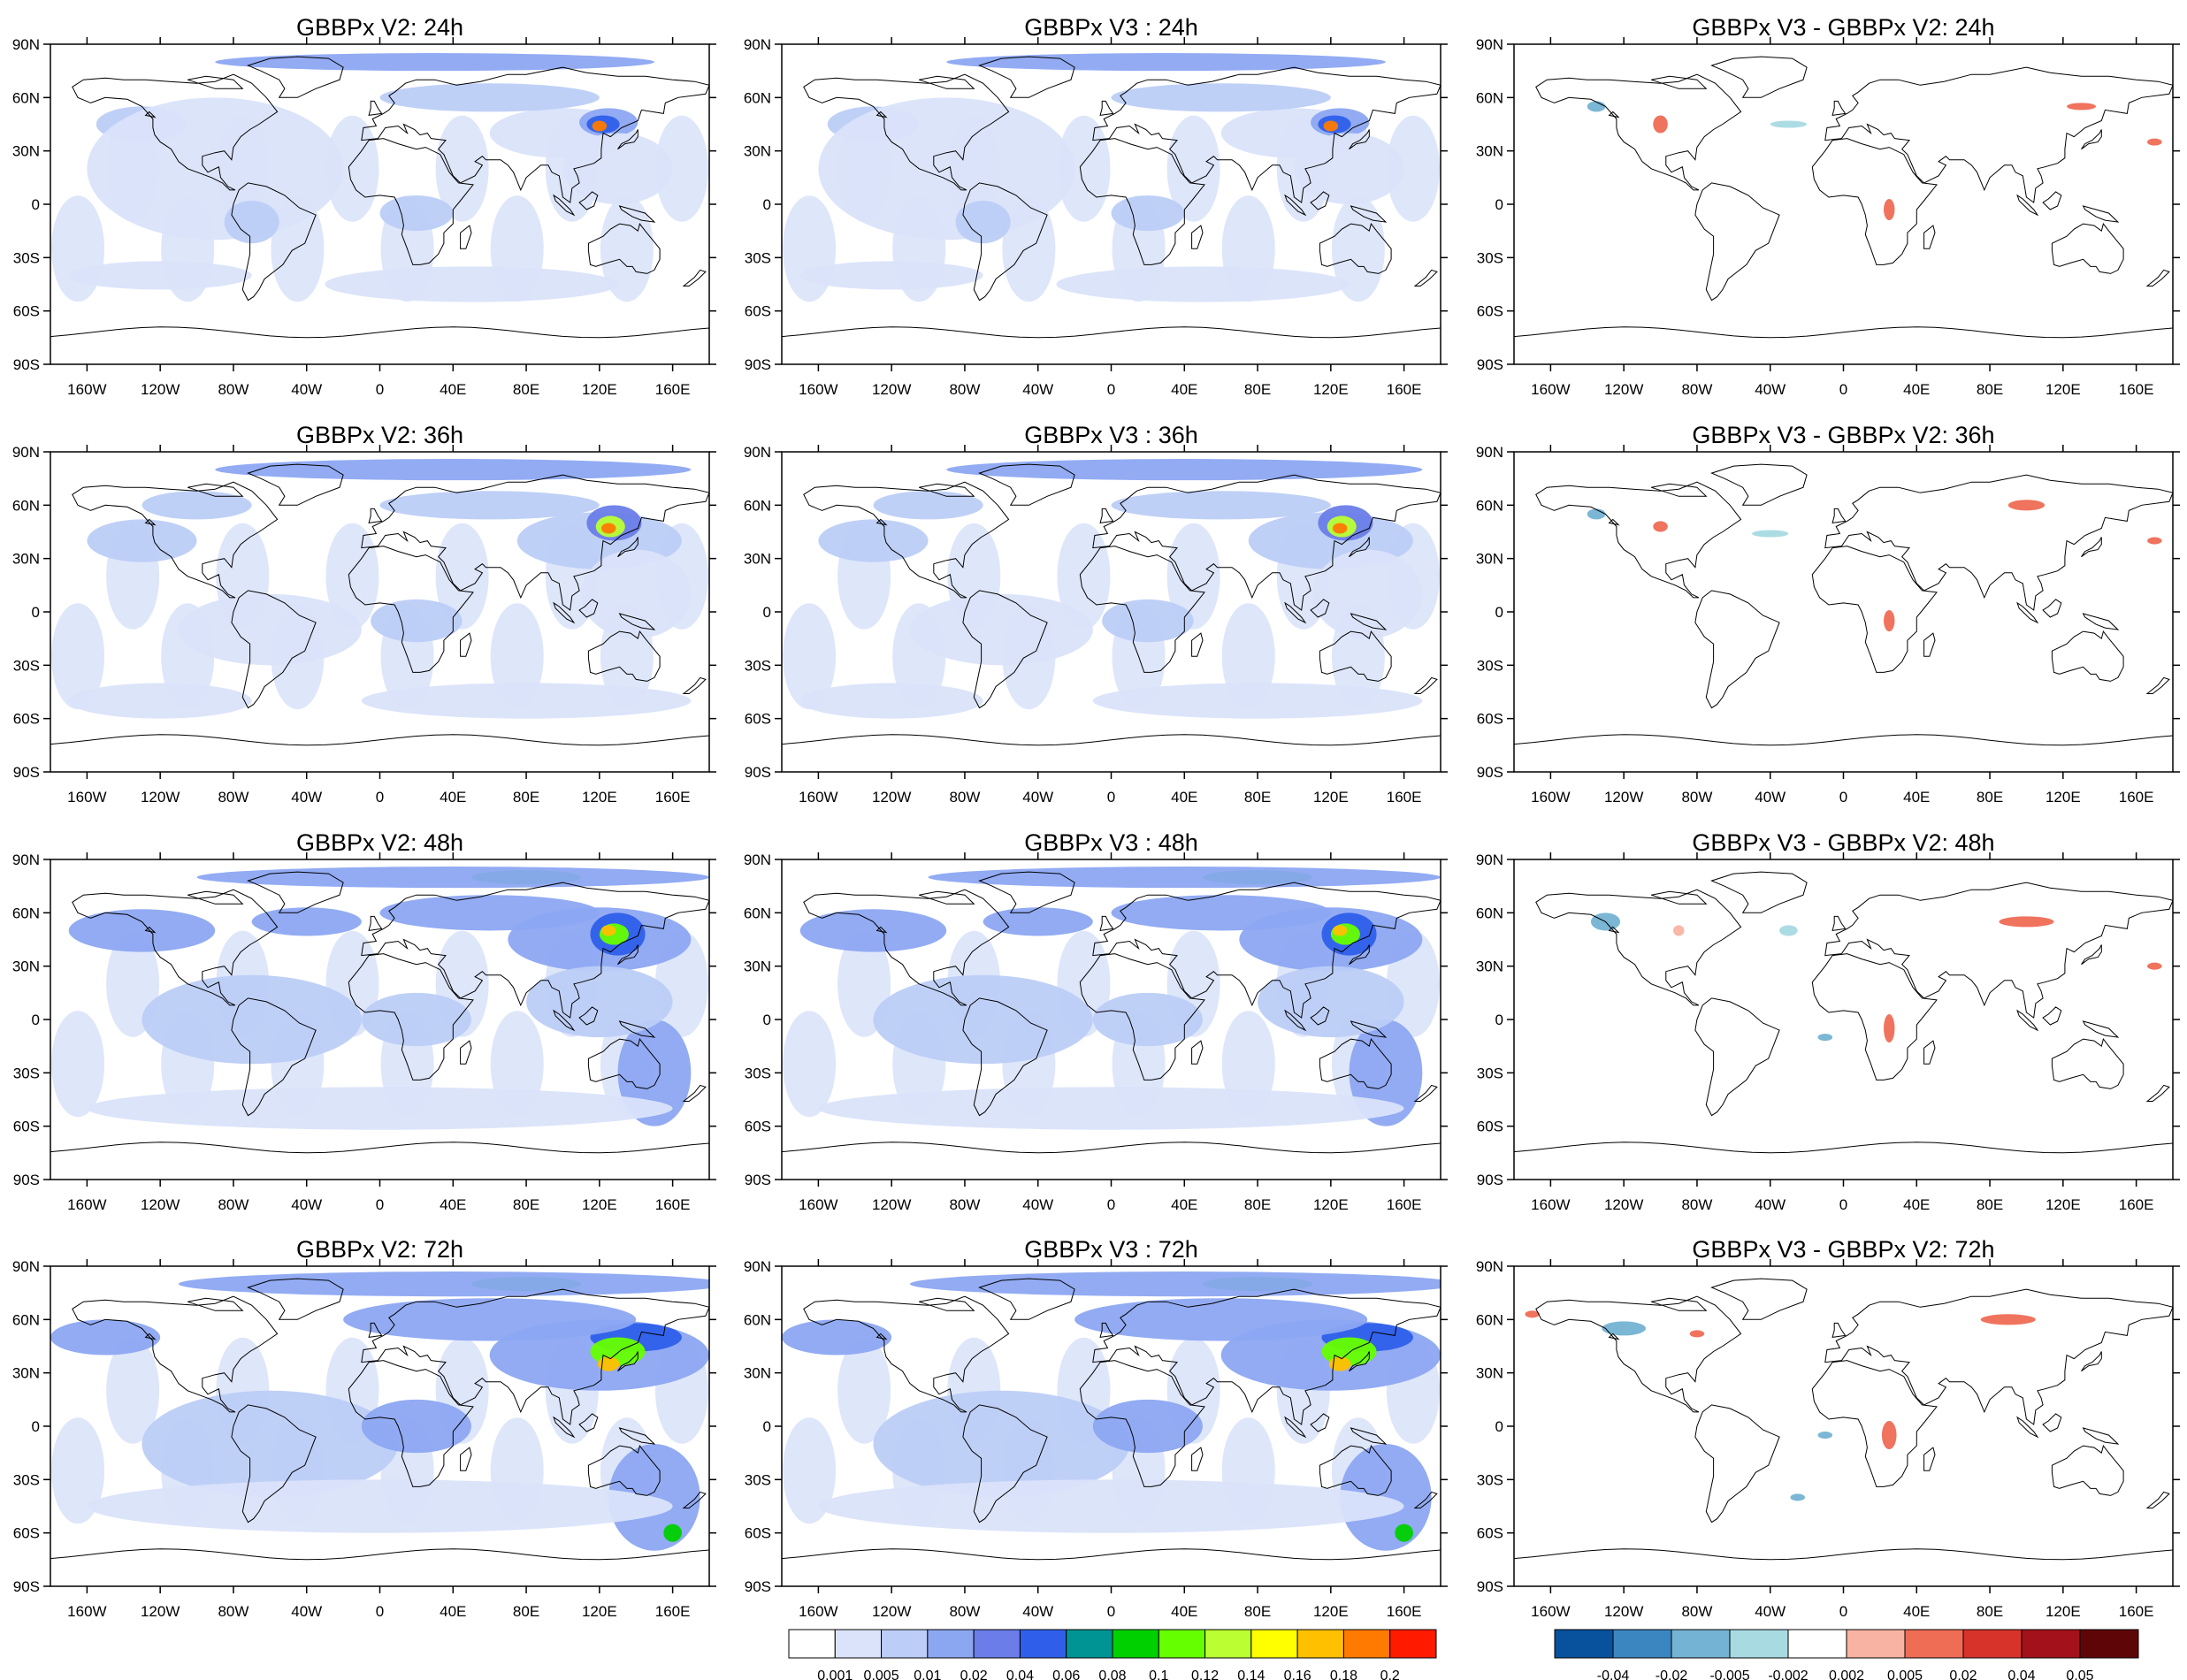 The height and width of the screenshot is (1680, 2187). I want to click on colorbar-label: 0.04, so click(2021, 1674).